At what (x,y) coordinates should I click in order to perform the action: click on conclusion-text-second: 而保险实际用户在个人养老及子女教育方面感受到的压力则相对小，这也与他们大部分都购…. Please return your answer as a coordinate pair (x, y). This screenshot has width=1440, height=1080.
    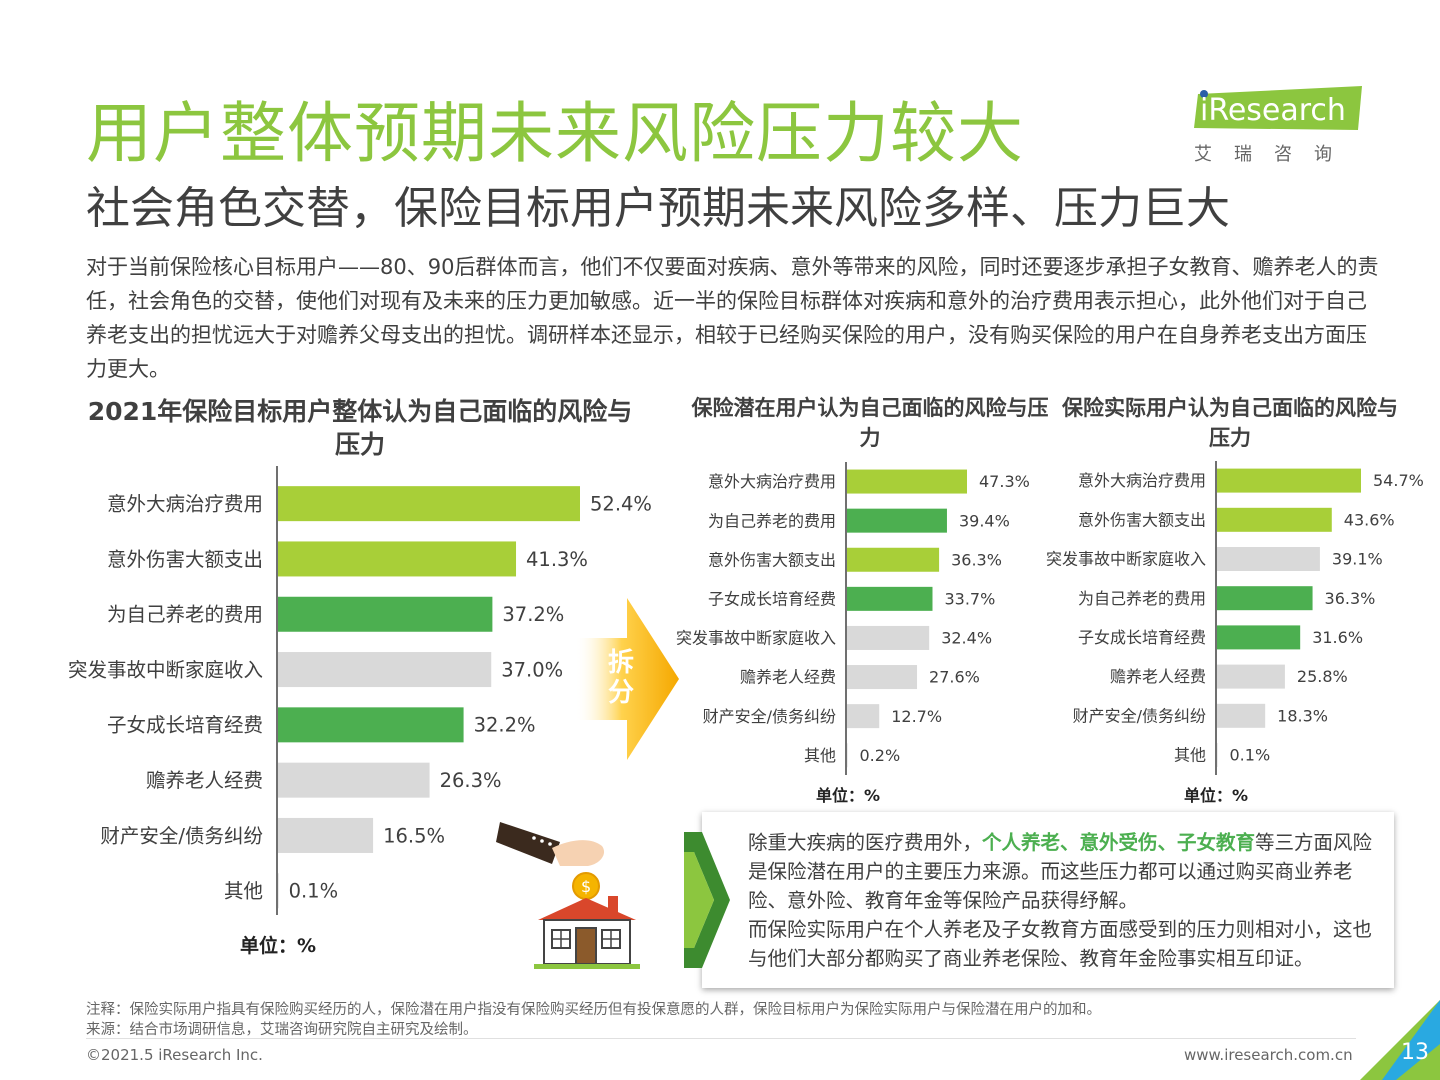
    Looking at the image, I should click on (1060, 944).